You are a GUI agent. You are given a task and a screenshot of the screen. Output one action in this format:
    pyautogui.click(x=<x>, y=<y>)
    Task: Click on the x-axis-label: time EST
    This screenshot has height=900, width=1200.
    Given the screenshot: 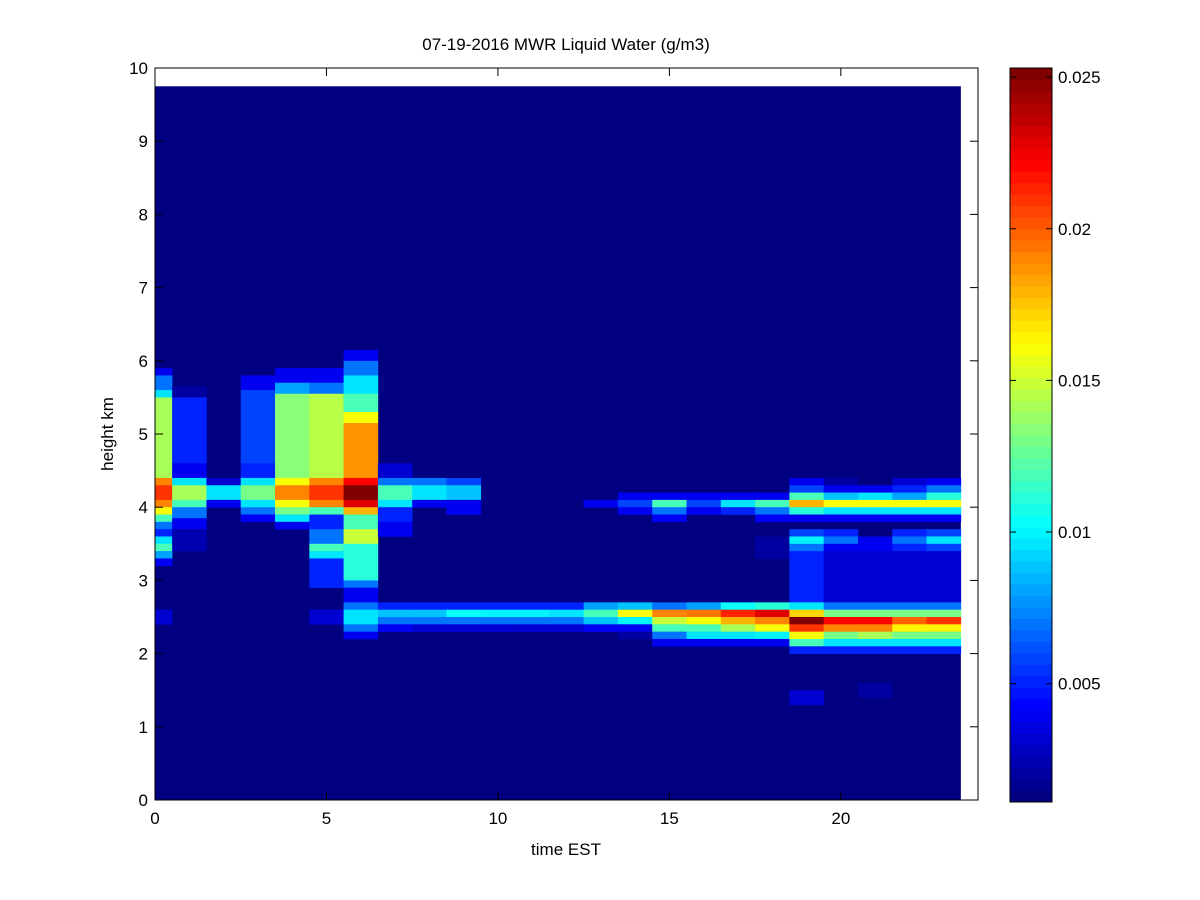 What is the action you would take?
    pyautogui.click(x=566, y=849)
    